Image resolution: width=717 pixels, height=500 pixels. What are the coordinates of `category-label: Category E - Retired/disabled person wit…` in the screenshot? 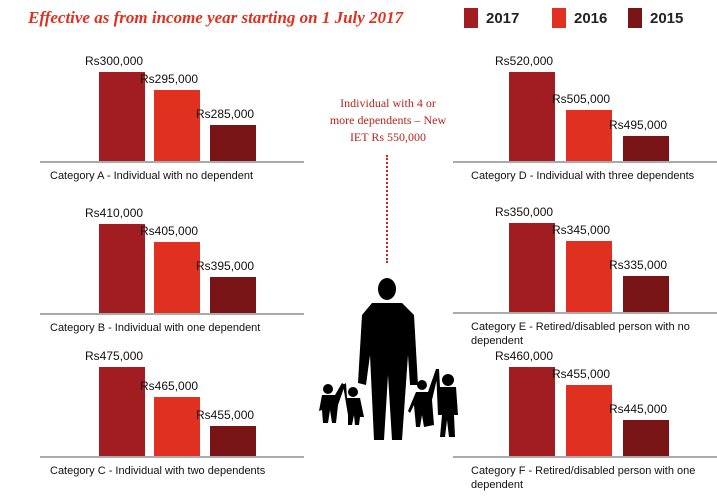 It's located at (580, 334).